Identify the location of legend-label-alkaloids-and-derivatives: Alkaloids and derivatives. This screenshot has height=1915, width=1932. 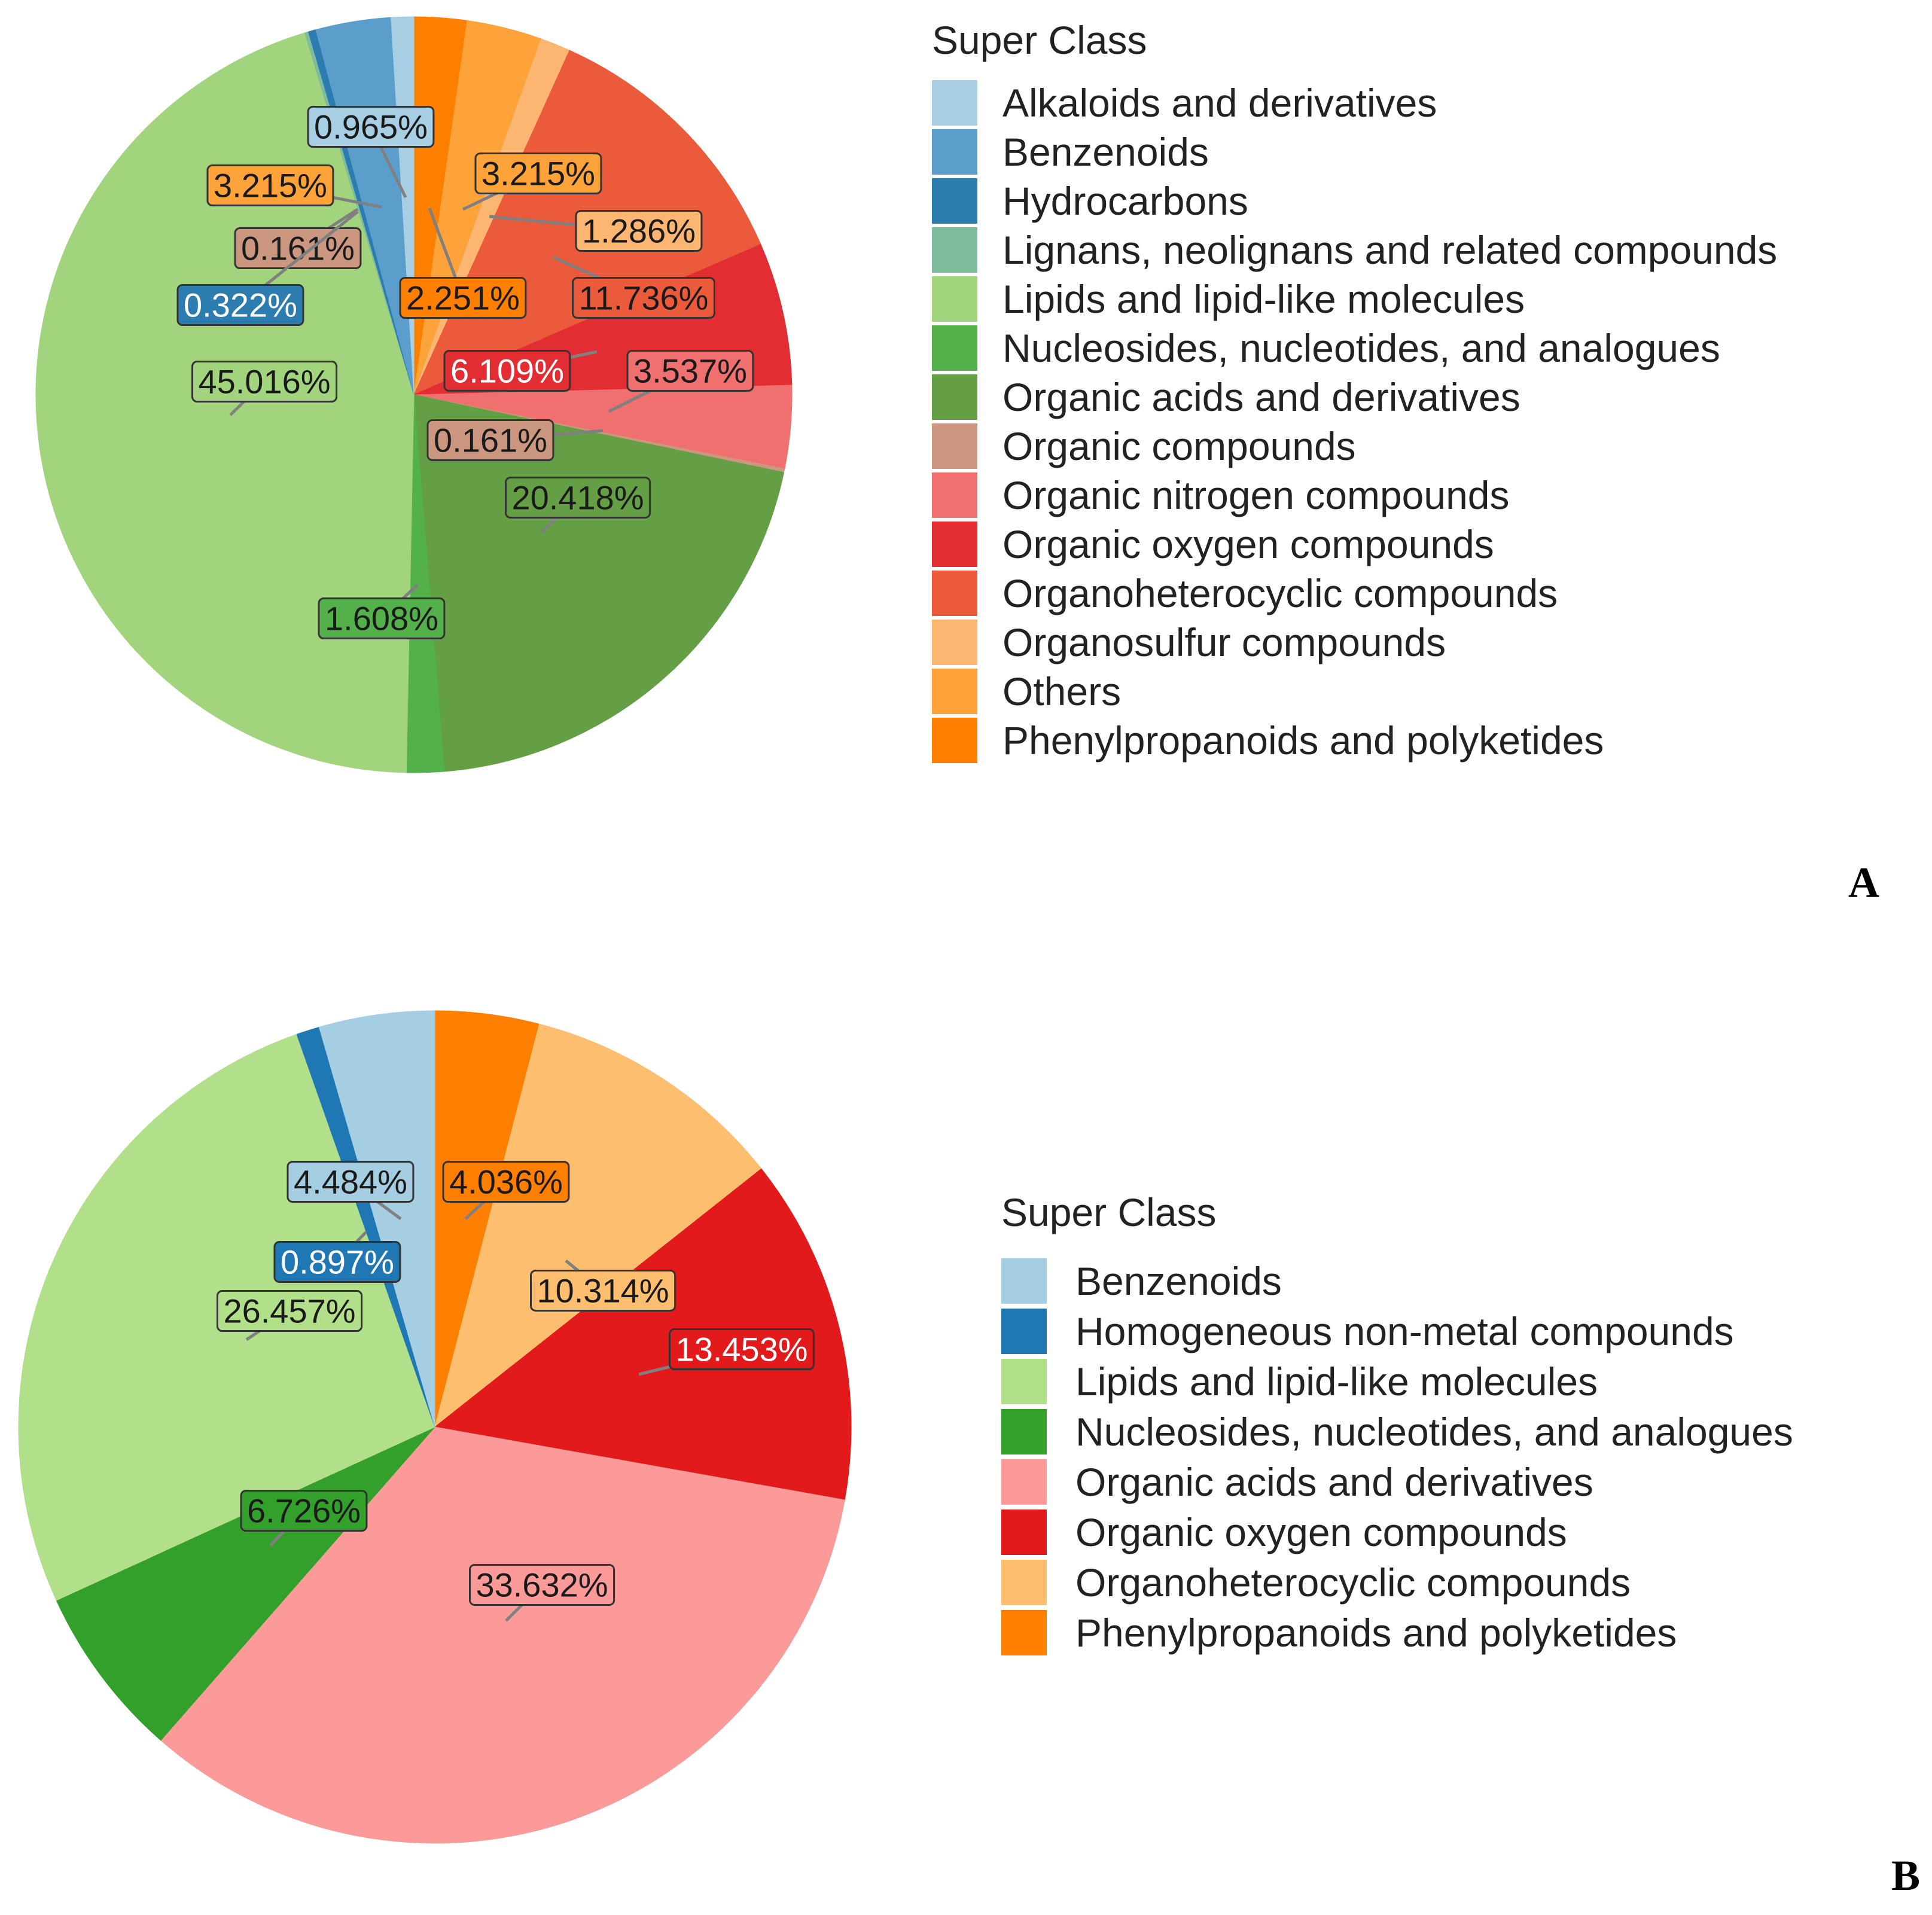
(1219, 103).